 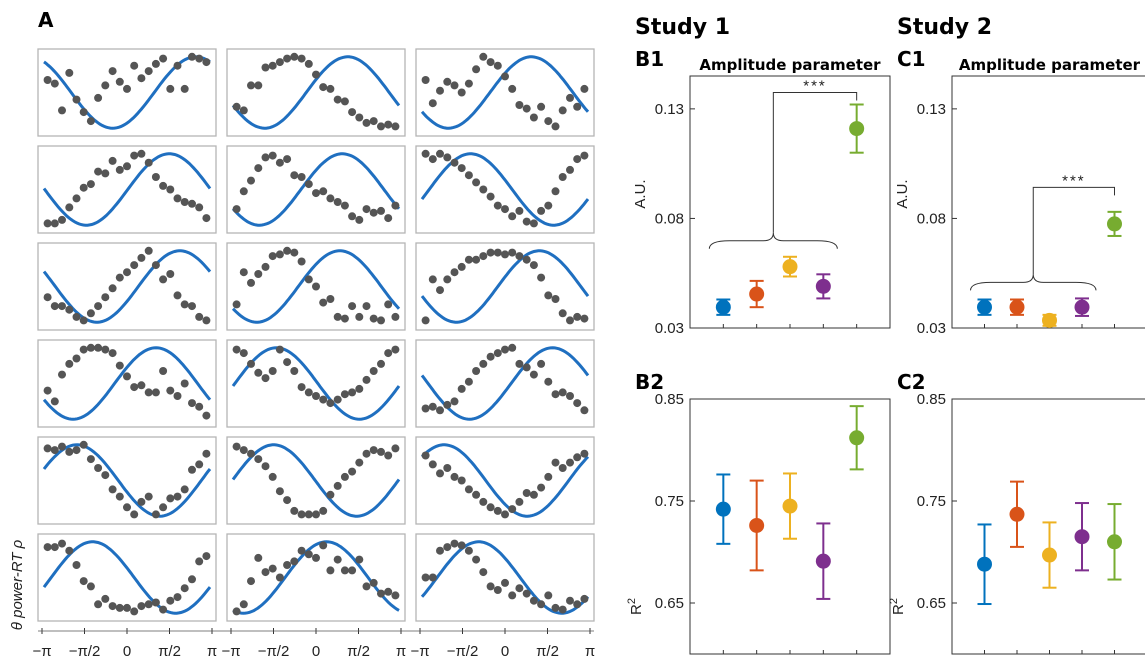 I want to click on significance-stars: ***, so click(x=1074, y=180).